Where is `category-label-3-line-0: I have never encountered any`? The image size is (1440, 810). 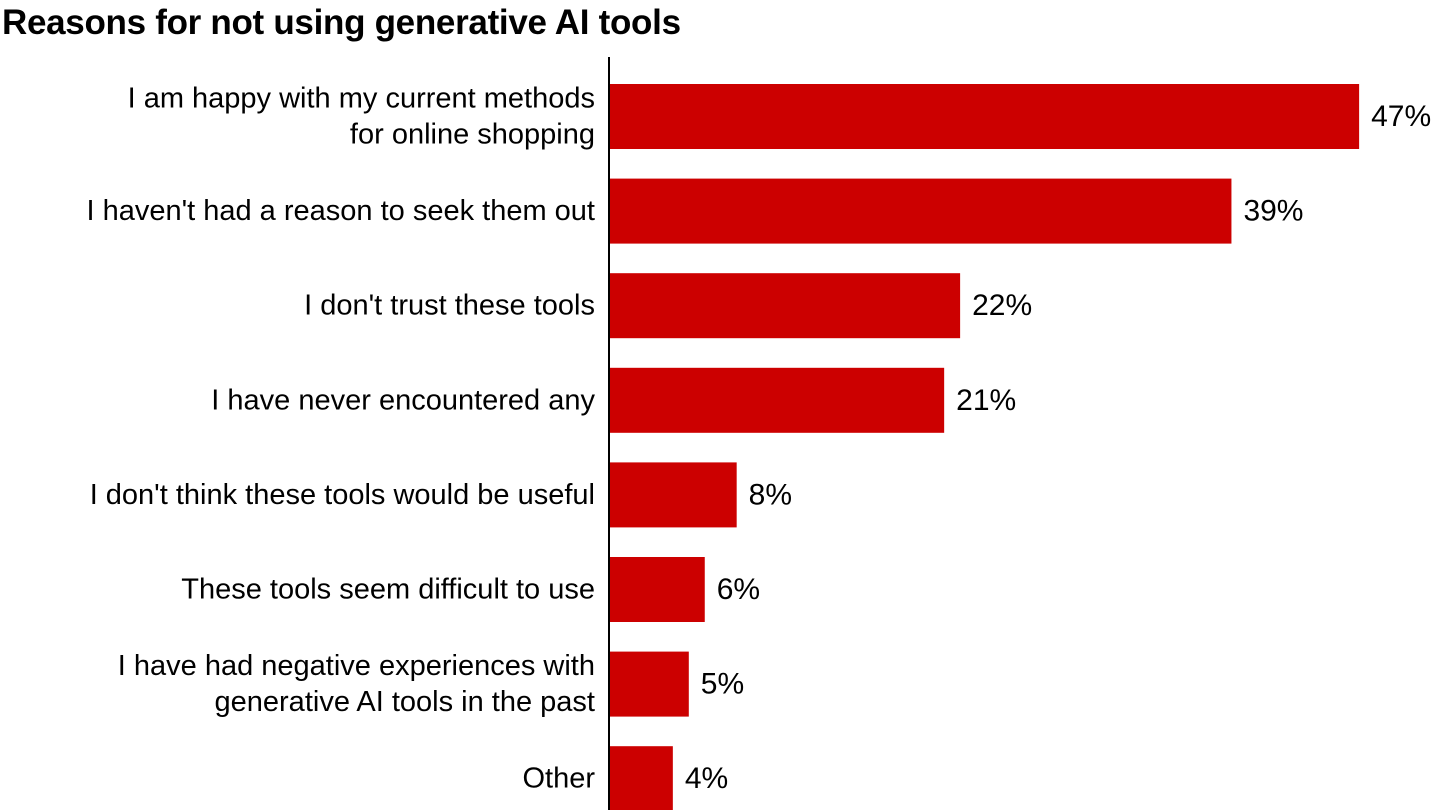
category-label-3-line-0: I have never encountered any is located at coordinates (403, 400).